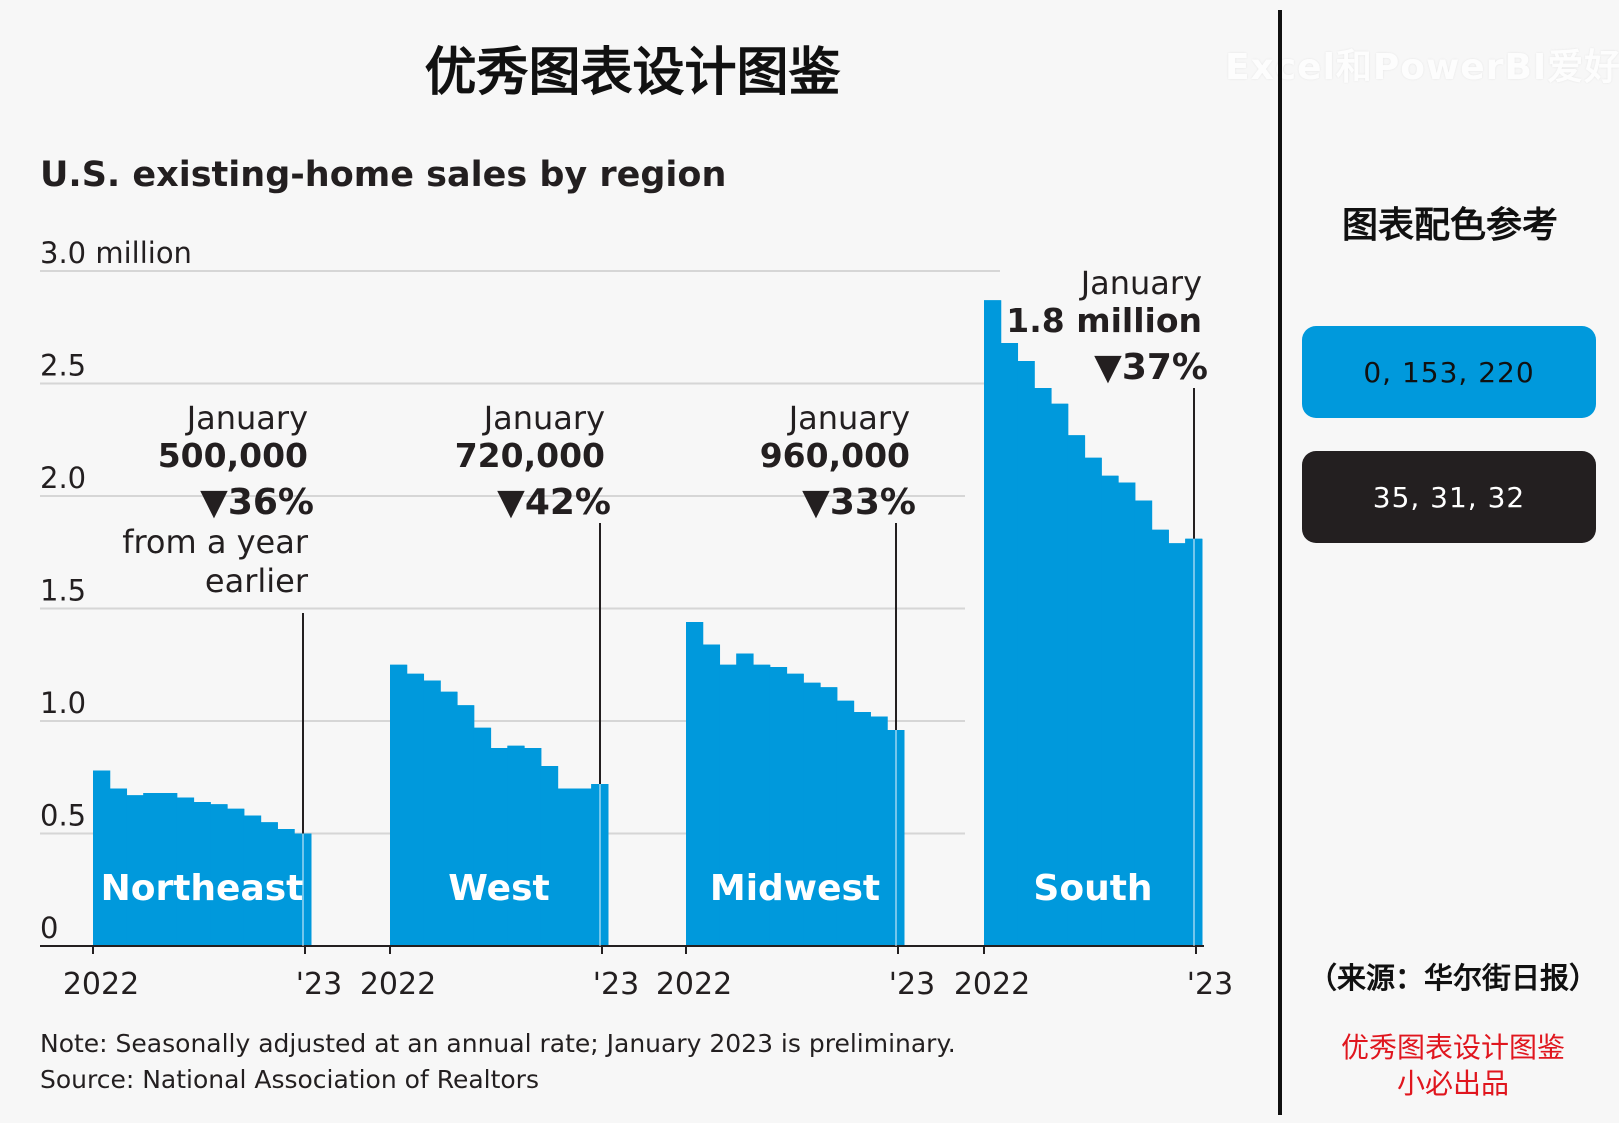  Describe the element at coordinates (1452, 1083) in the screenshot. I see `credit-line-2: 小必出品` at that location.